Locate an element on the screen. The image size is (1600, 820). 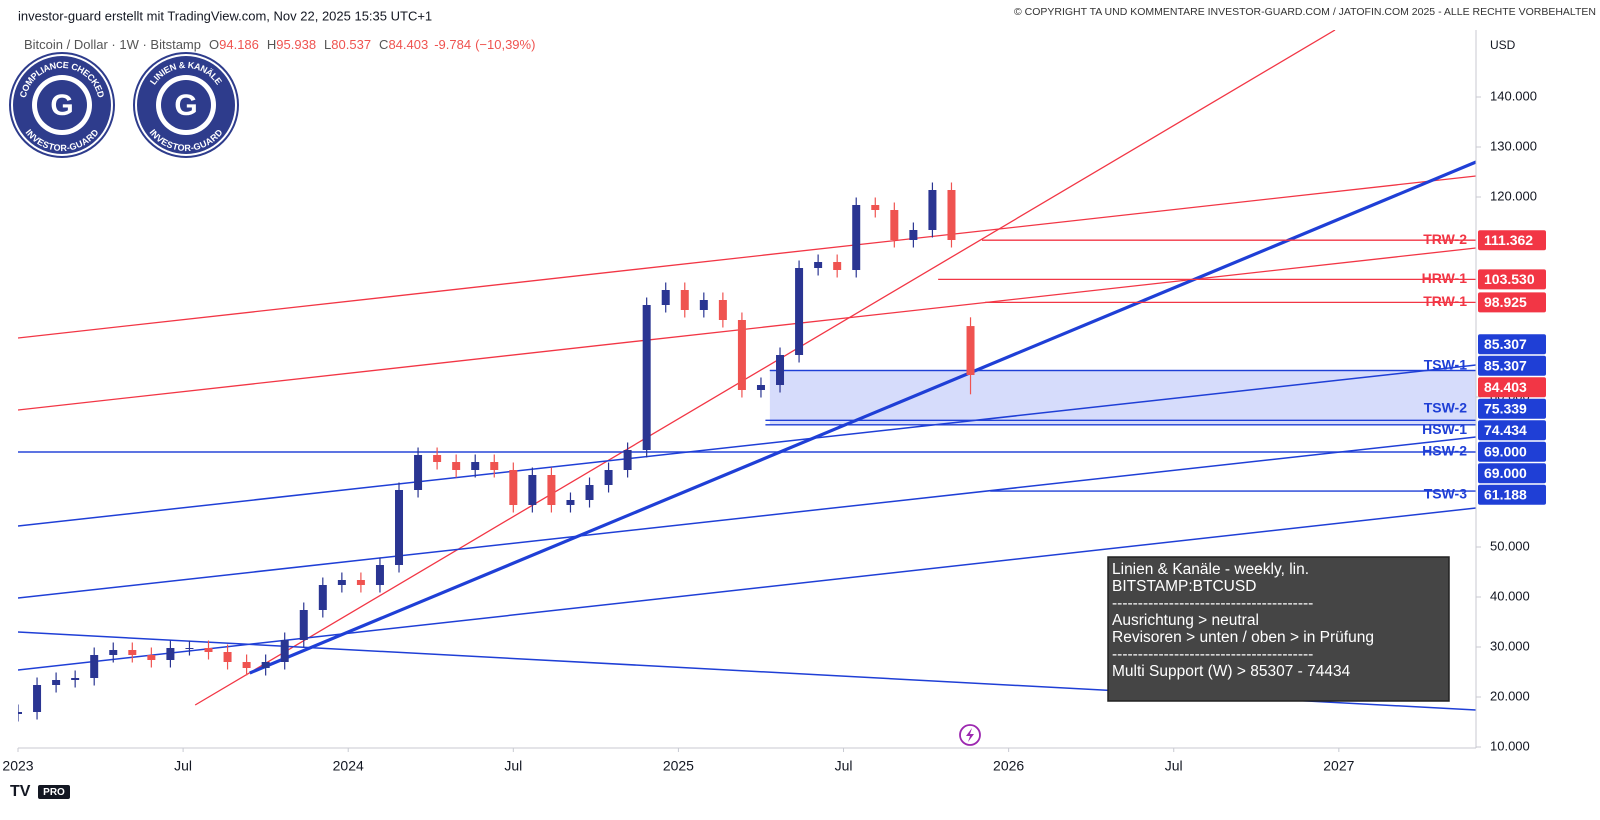
price-label: 84.403 is located at coordinates (1505, 387).